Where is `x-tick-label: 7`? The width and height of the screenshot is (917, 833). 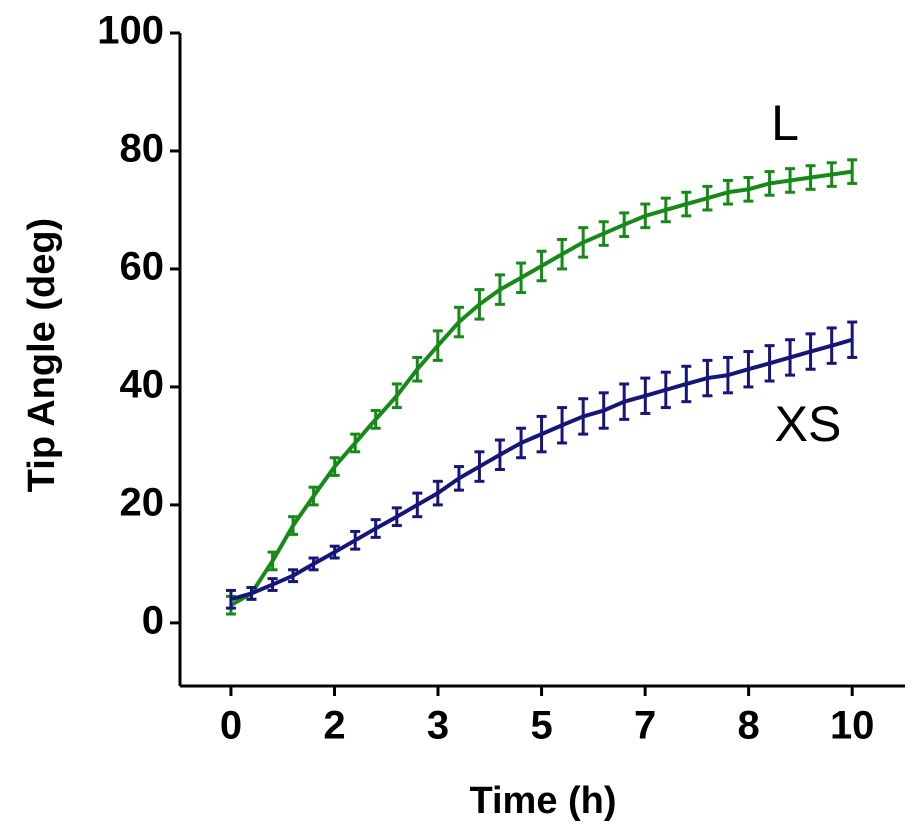
x-tick-label: 7 is located at coordinates (645, 726).